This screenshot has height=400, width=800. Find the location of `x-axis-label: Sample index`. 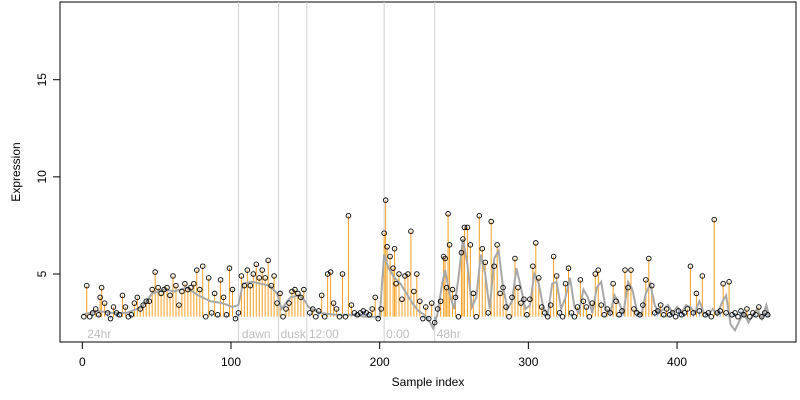

x-axis-label: Sample index is located at coordinates (428, 382).